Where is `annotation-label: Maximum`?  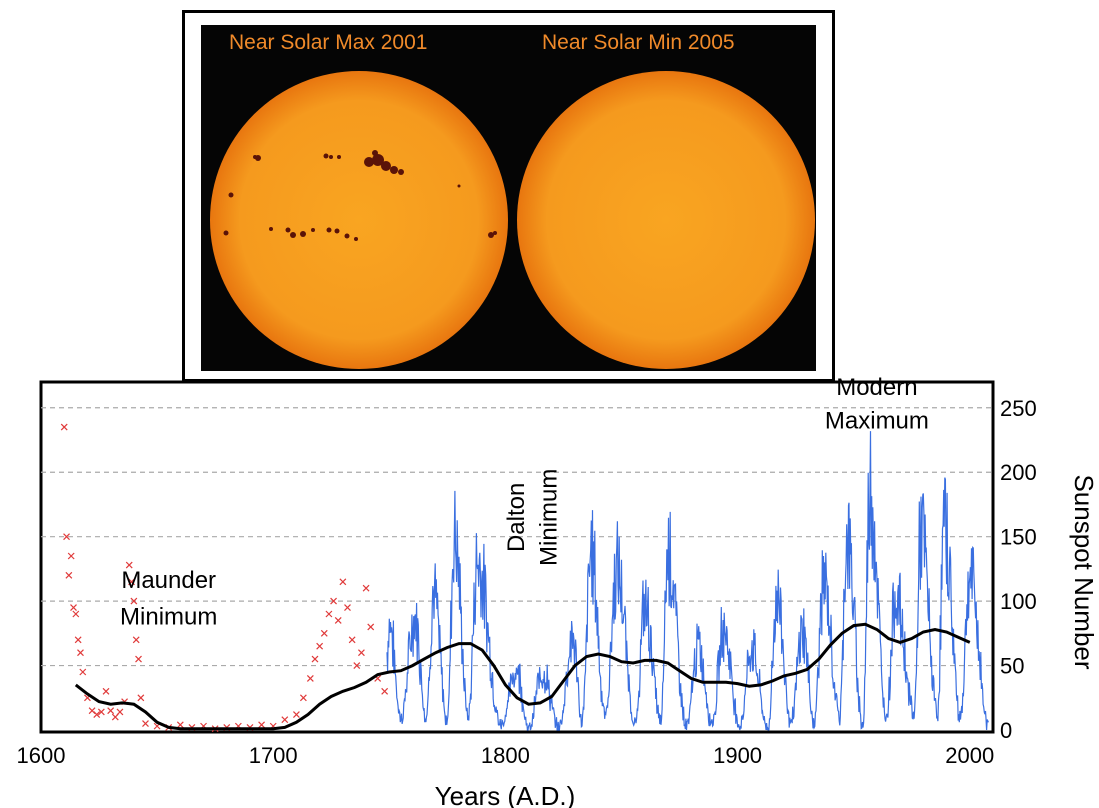 annotation-label: Maximum is located at coordinates (877, 420).